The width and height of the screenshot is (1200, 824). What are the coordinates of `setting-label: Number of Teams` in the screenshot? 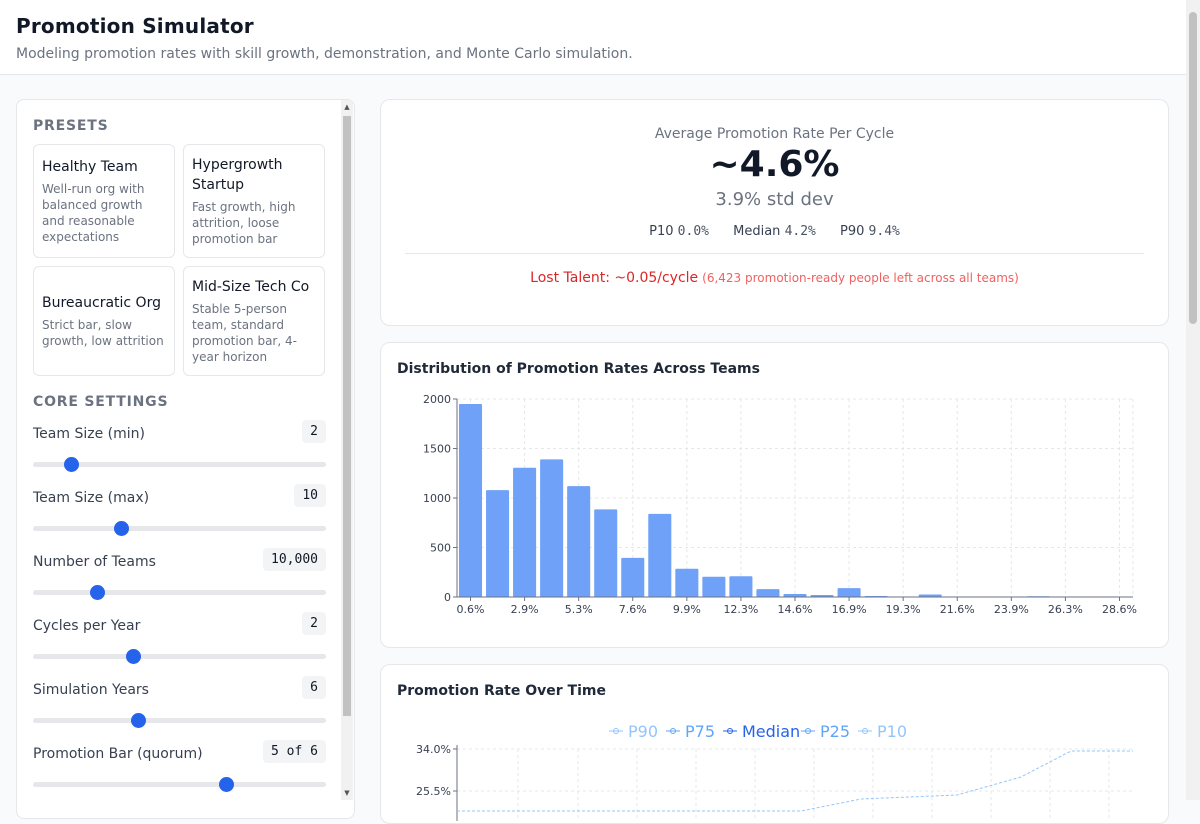 It's located at (94, 562).